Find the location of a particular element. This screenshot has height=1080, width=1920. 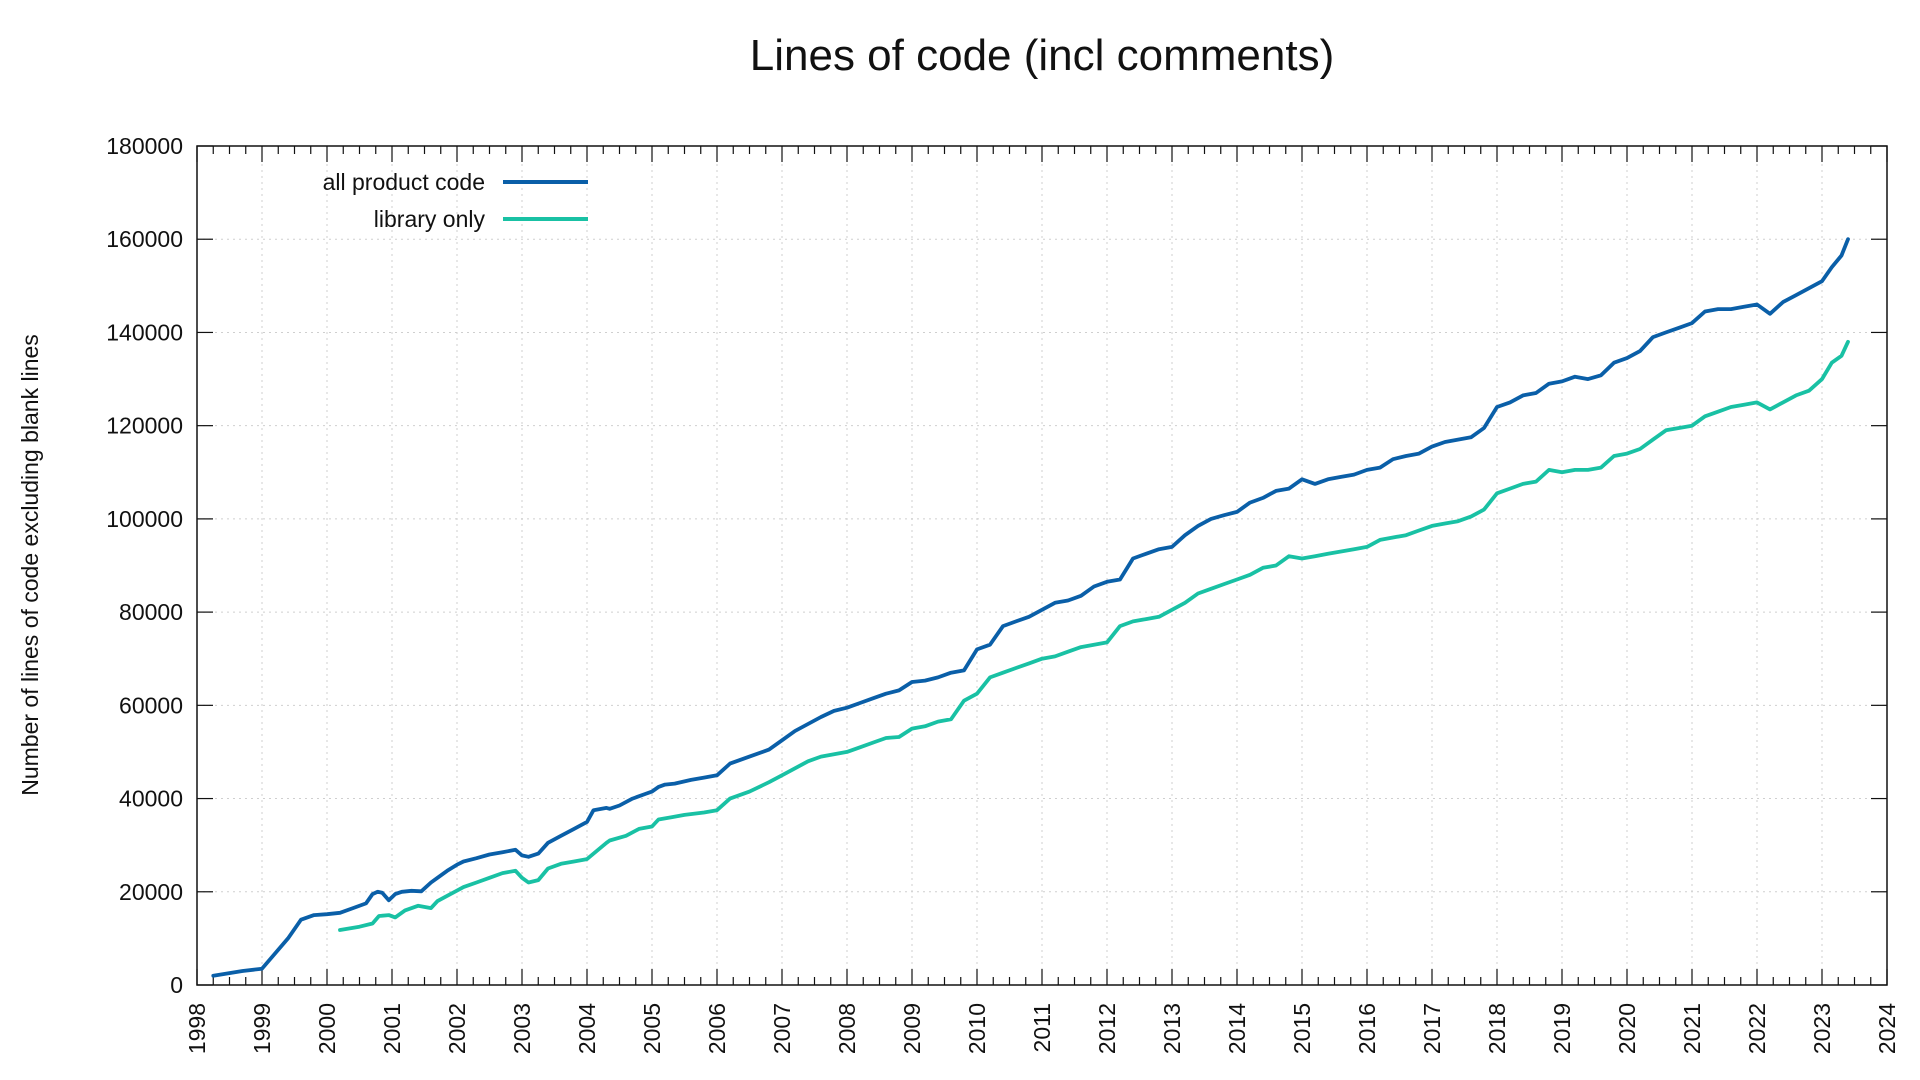

y-tick-label: 100000 is located at coordinates (144, 519).